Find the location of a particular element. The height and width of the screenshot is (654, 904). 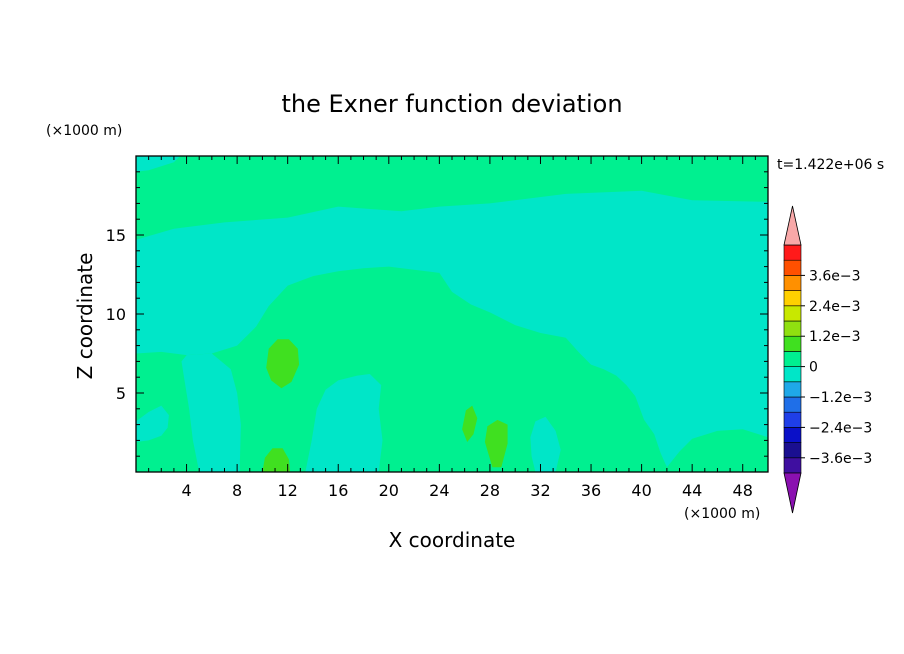

y-tick-label: 5 is located at coordinates (121, 393).